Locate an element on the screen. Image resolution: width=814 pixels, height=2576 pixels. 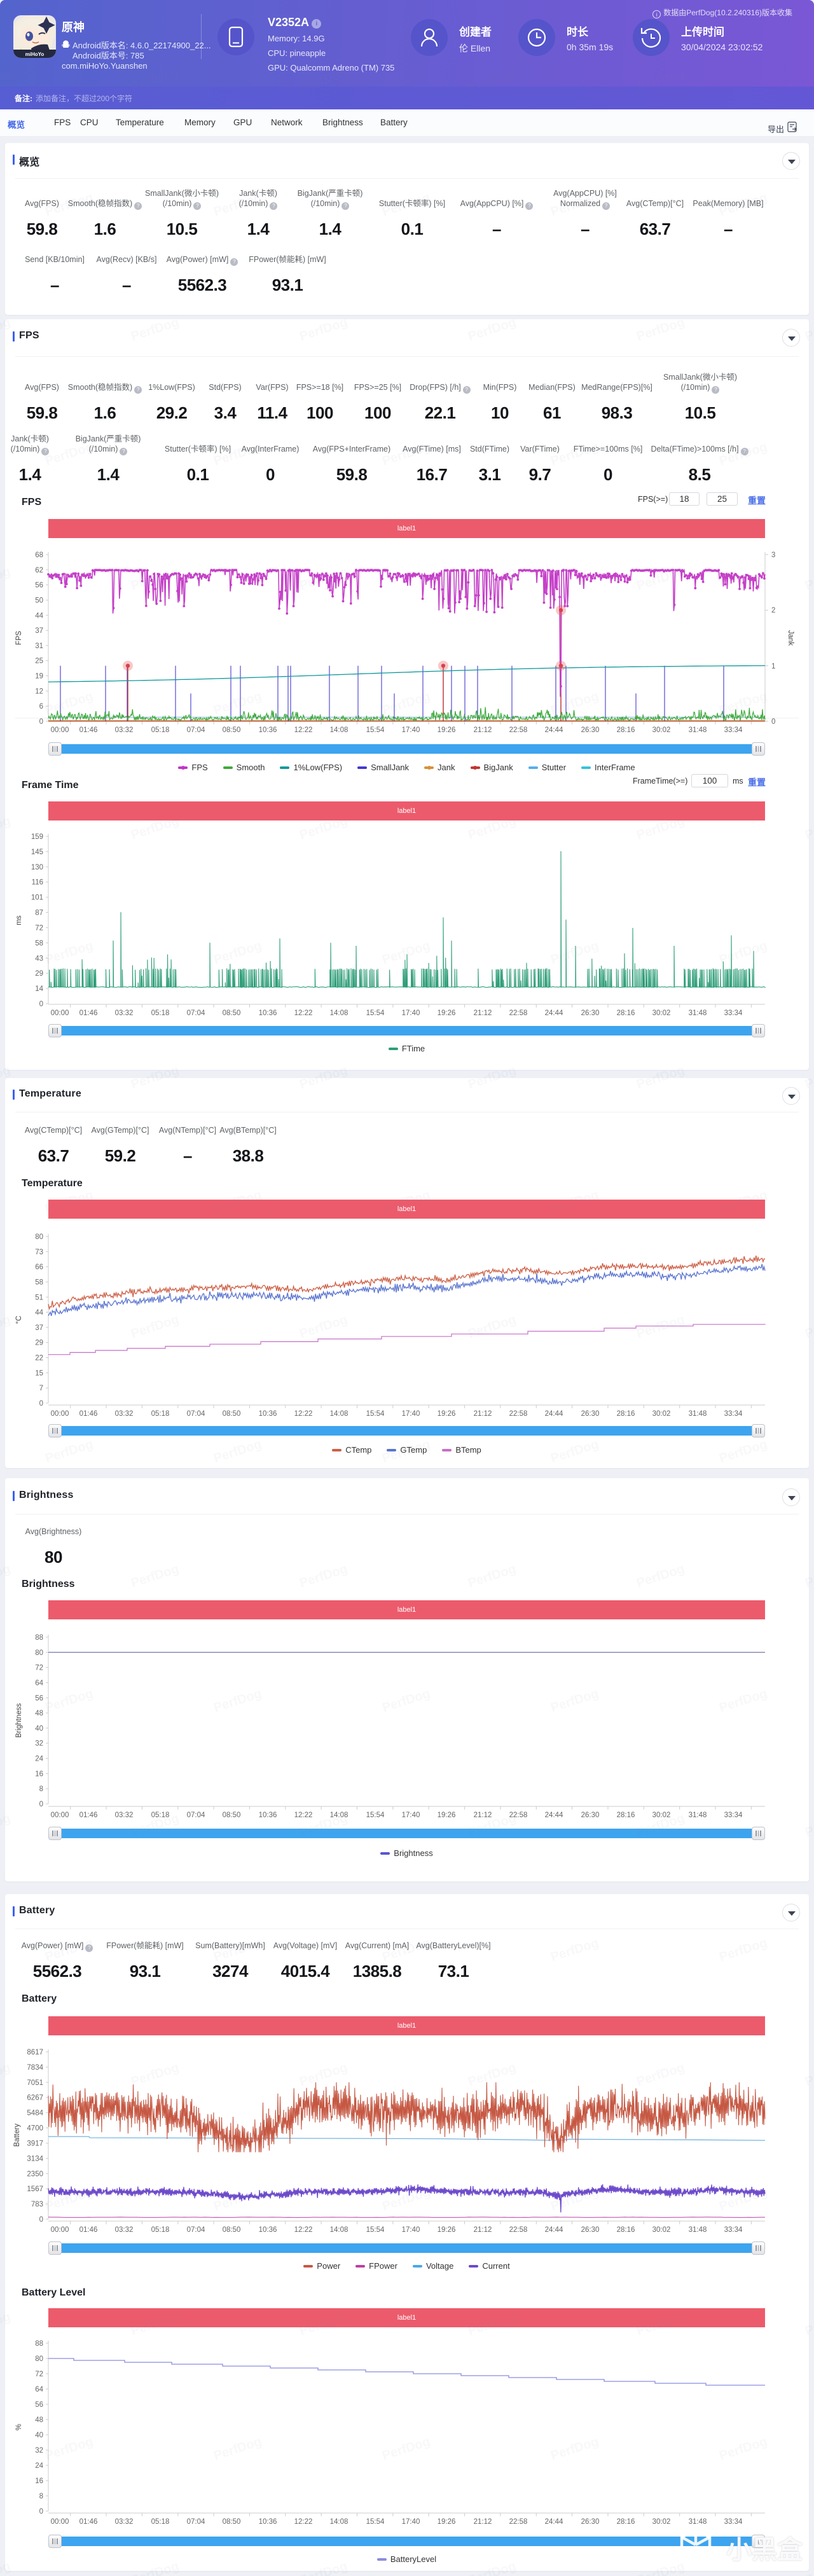
svg-text: 3917 is located at coordinates (35, 2144).